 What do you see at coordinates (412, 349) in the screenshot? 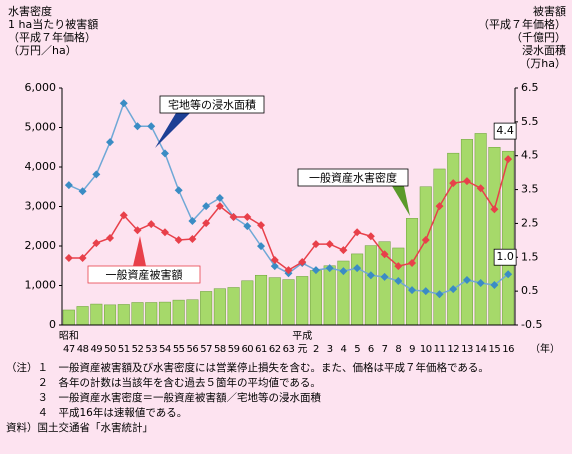
I see `x-tick-label: 9` at bounding box center [412, 349].